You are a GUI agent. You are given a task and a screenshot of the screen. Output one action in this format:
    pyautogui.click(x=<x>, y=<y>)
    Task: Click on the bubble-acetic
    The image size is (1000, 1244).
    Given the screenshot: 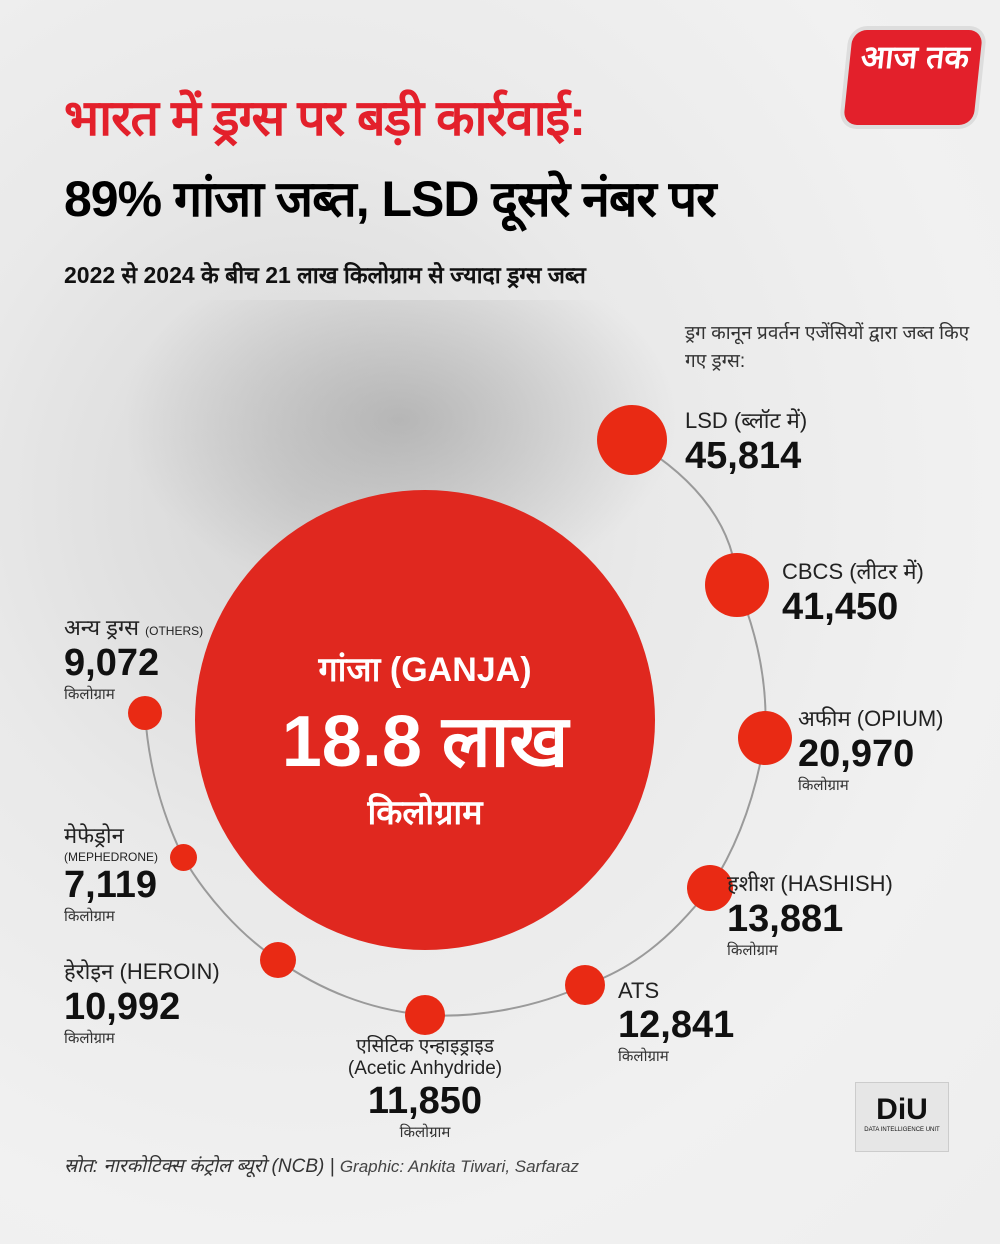 What is the action you would take?
    pyautogui.click(x=425, y=1015)
    